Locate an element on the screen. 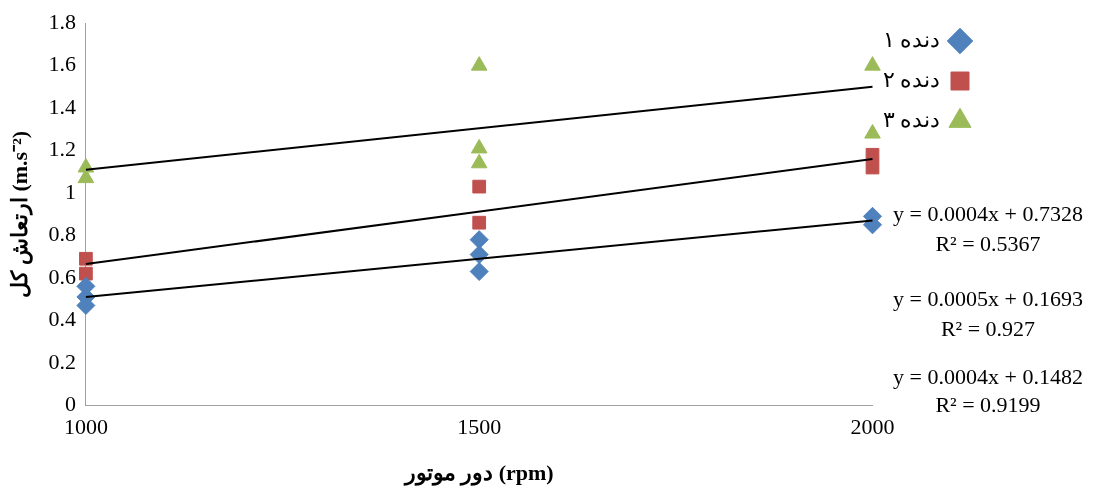  legend-label: دنده ۲ is located at coordinates (911, 79).